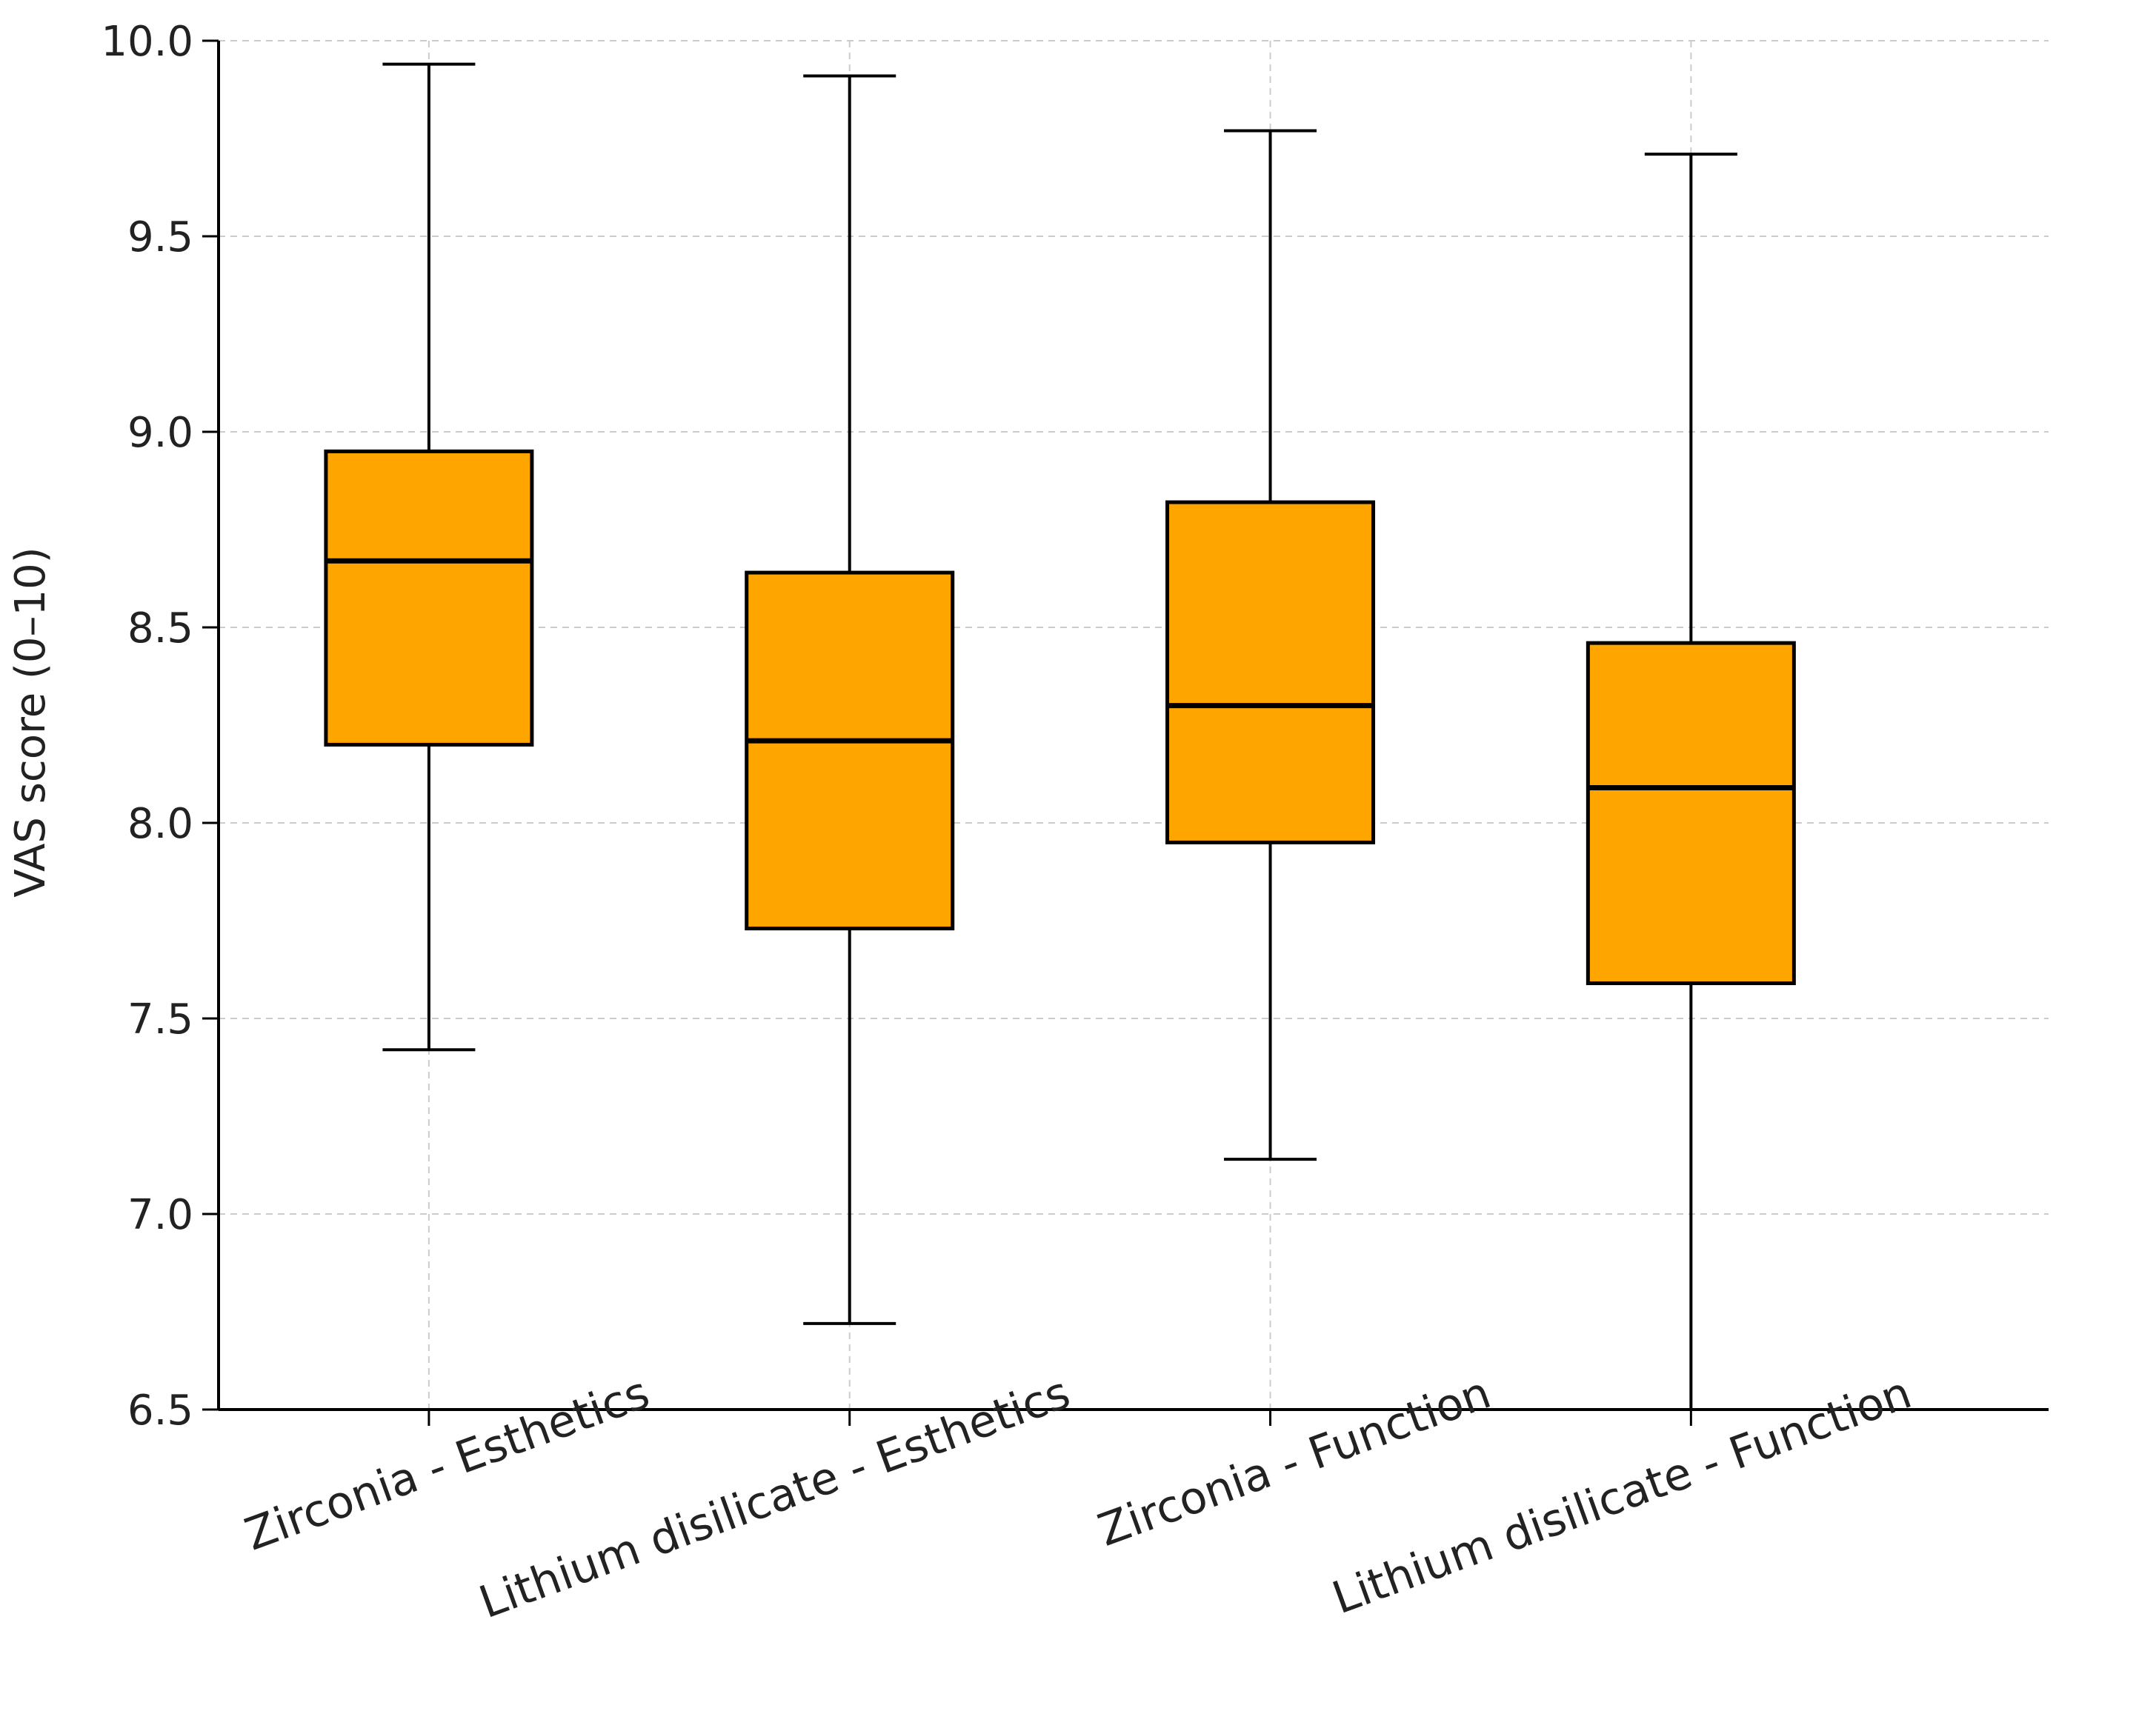  What do you see at coordinates (147, 42) in the screenshot?
I see `y-tick-label: 10.0` at bounding box center [147, 42].